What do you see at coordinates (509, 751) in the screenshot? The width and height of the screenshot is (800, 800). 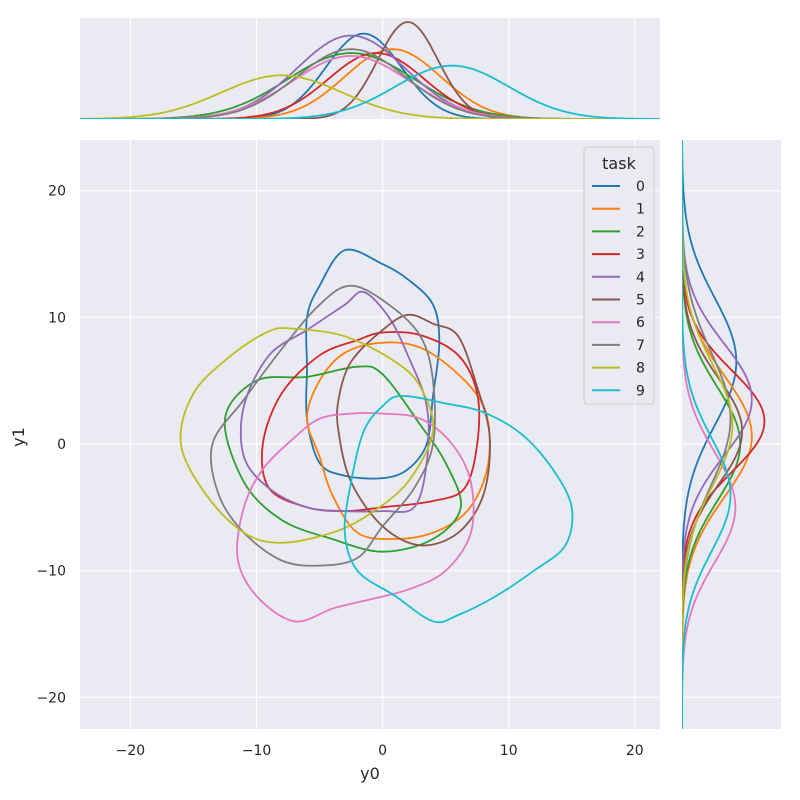 I see `x-tick-label: 10` at bounding box center [509, 751].